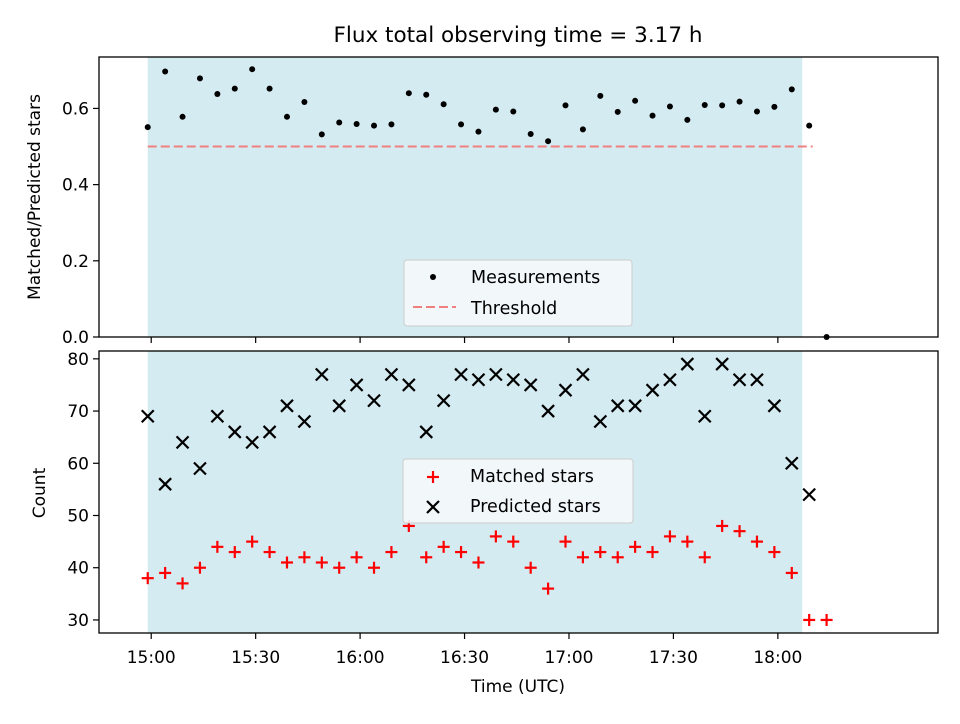  Describe the element at coordinates (673, 658) in the screenshot. I see `x-tick-label: 17:30` at that location.